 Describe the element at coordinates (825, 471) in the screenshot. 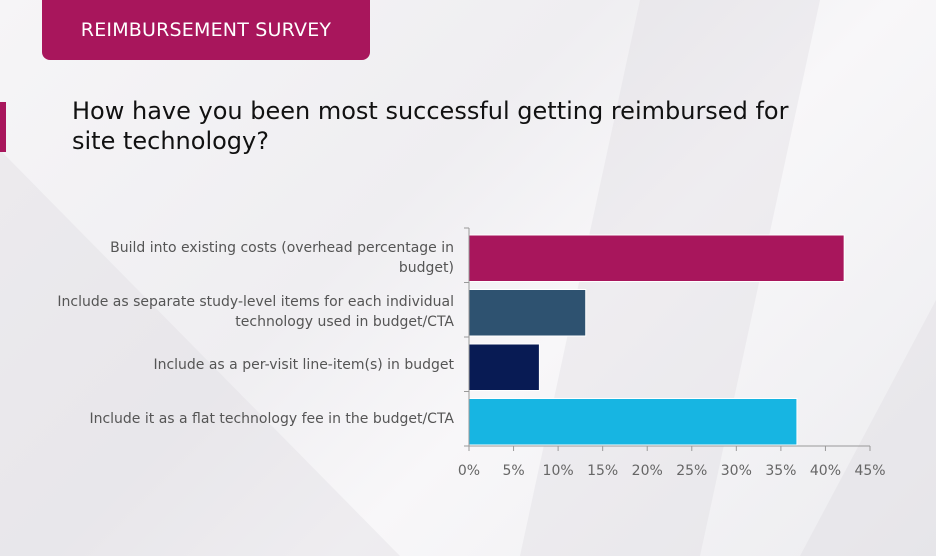

I see `x-tick-label: 40%` at that location.